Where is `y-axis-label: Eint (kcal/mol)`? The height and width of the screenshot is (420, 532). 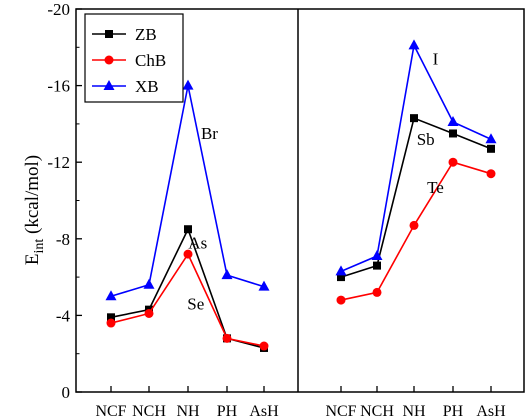
y-axis-label: Eint (kcal/mol) is located at coordinates (34, 210).